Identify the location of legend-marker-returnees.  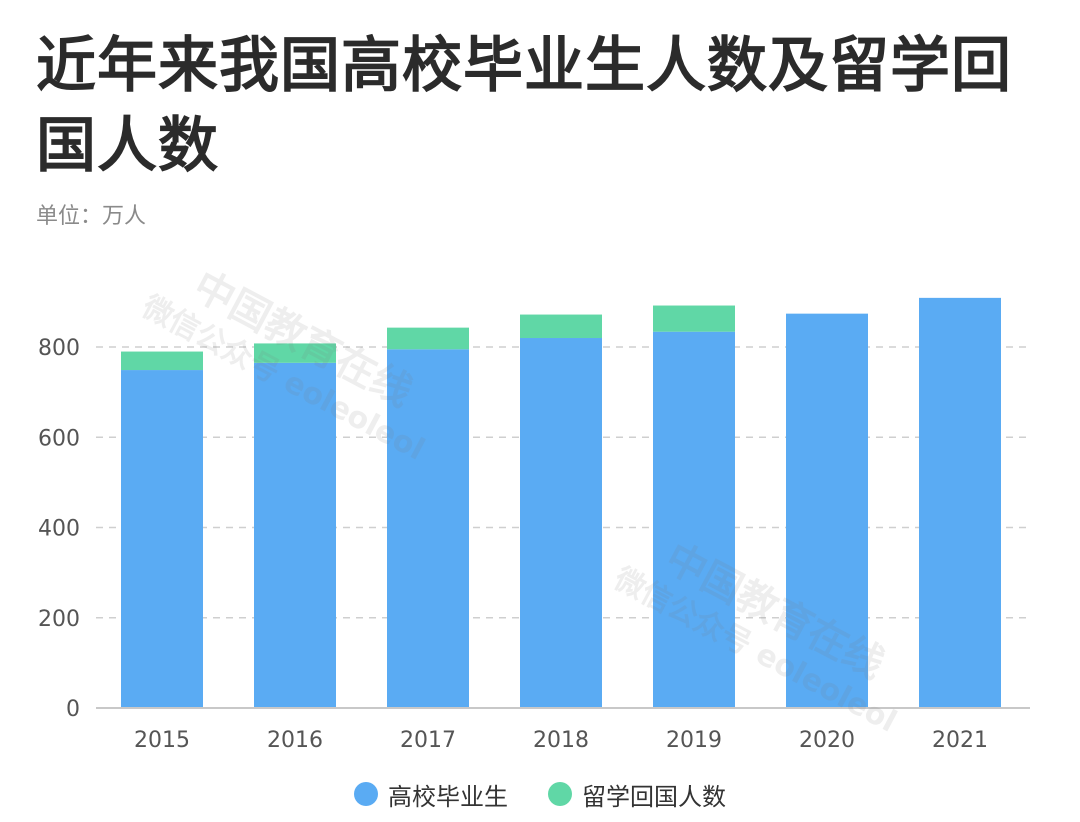
(560, 794).